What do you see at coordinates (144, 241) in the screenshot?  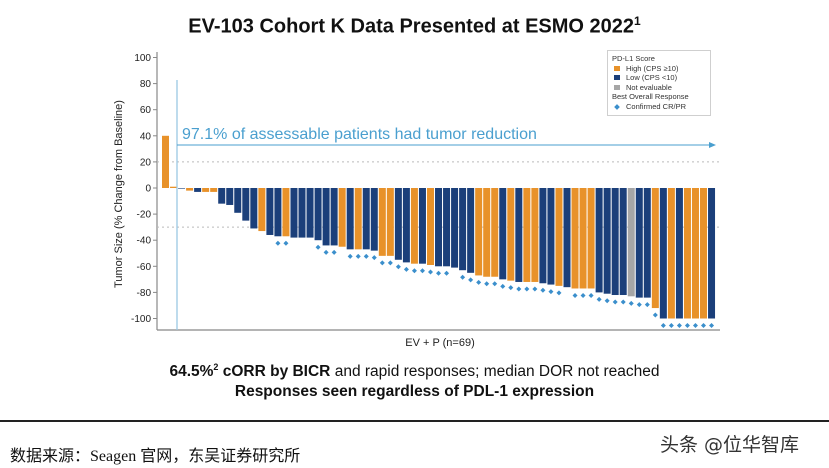 I see `y-tick-label: -40` at bounding box center [144, 241].